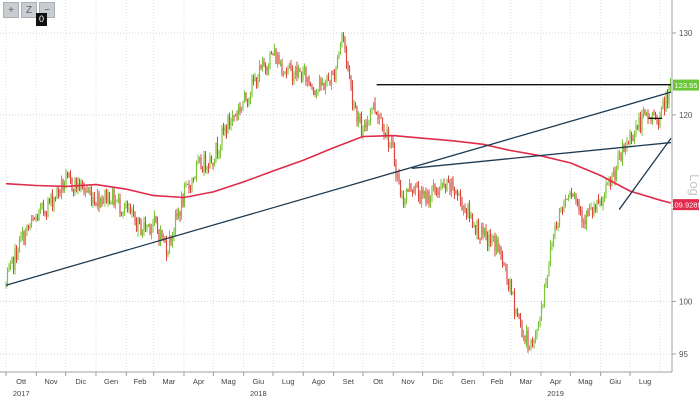  I want to click on y-tick-label: 120, so click(686, 115).